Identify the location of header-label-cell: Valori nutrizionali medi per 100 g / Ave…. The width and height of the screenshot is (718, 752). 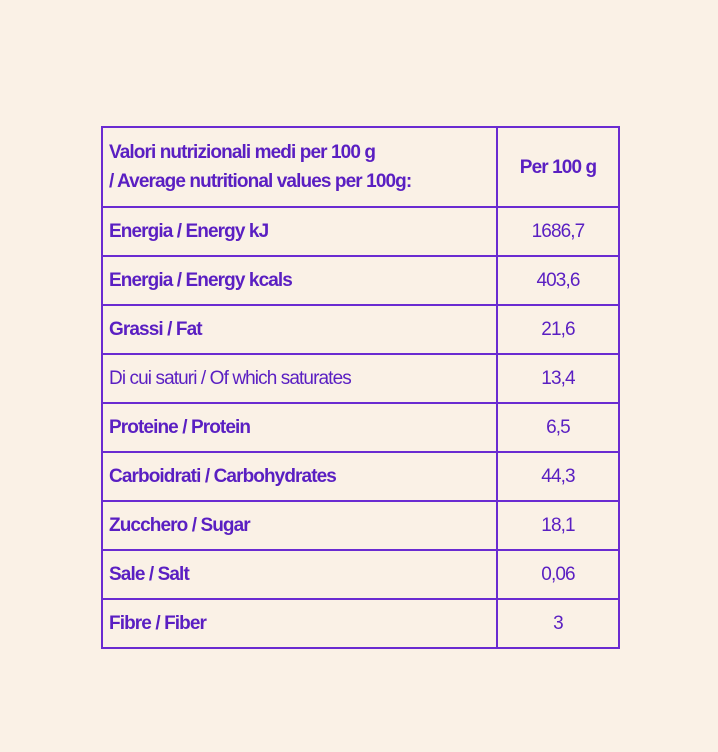
(299, 167).